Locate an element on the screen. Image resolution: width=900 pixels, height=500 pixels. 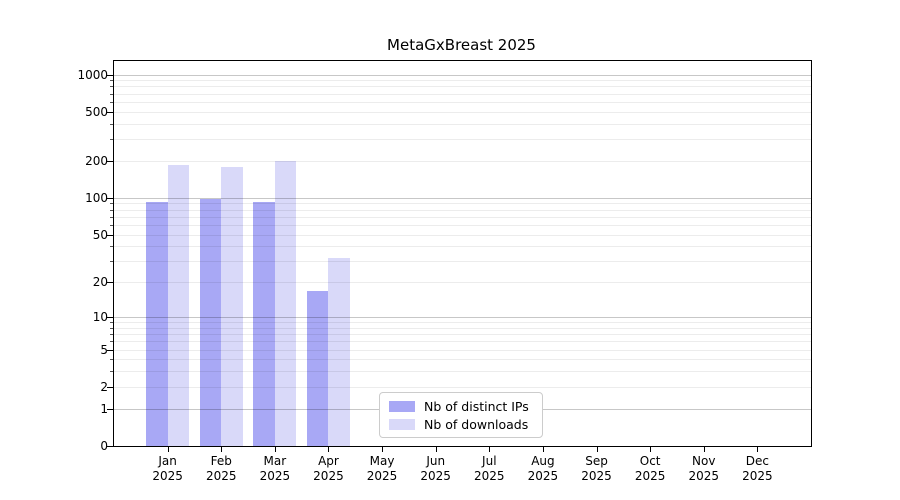
x-tick-label: Mar 2025 is located at coordinates (275, 468).